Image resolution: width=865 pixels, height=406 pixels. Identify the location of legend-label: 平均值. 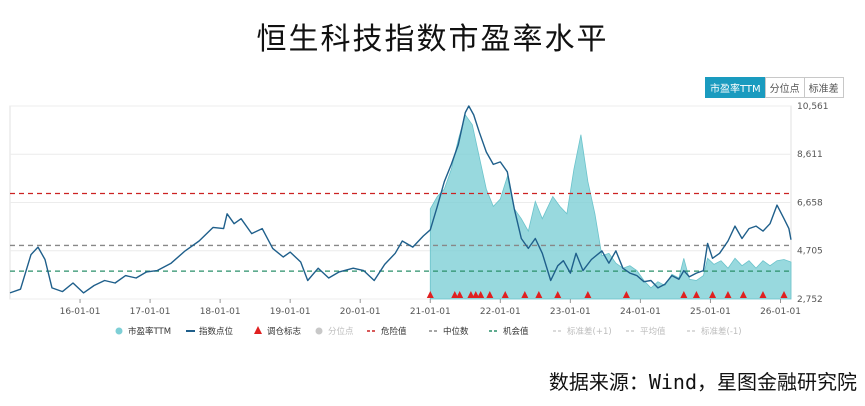
(653, 331).